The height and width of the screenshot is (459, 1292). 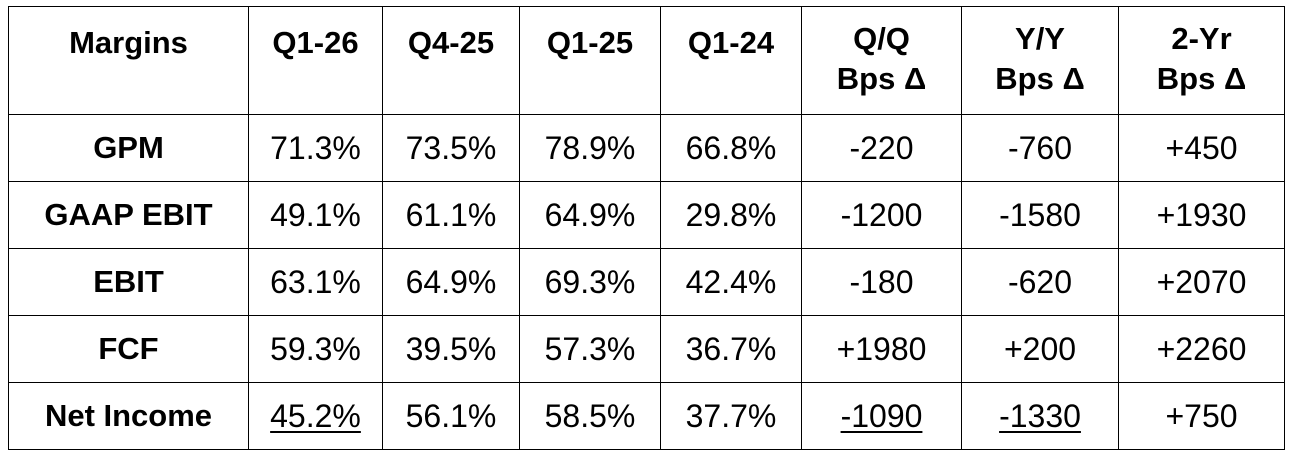 I want to click on table-cell: 63.1%, so click(x=315, y=282).